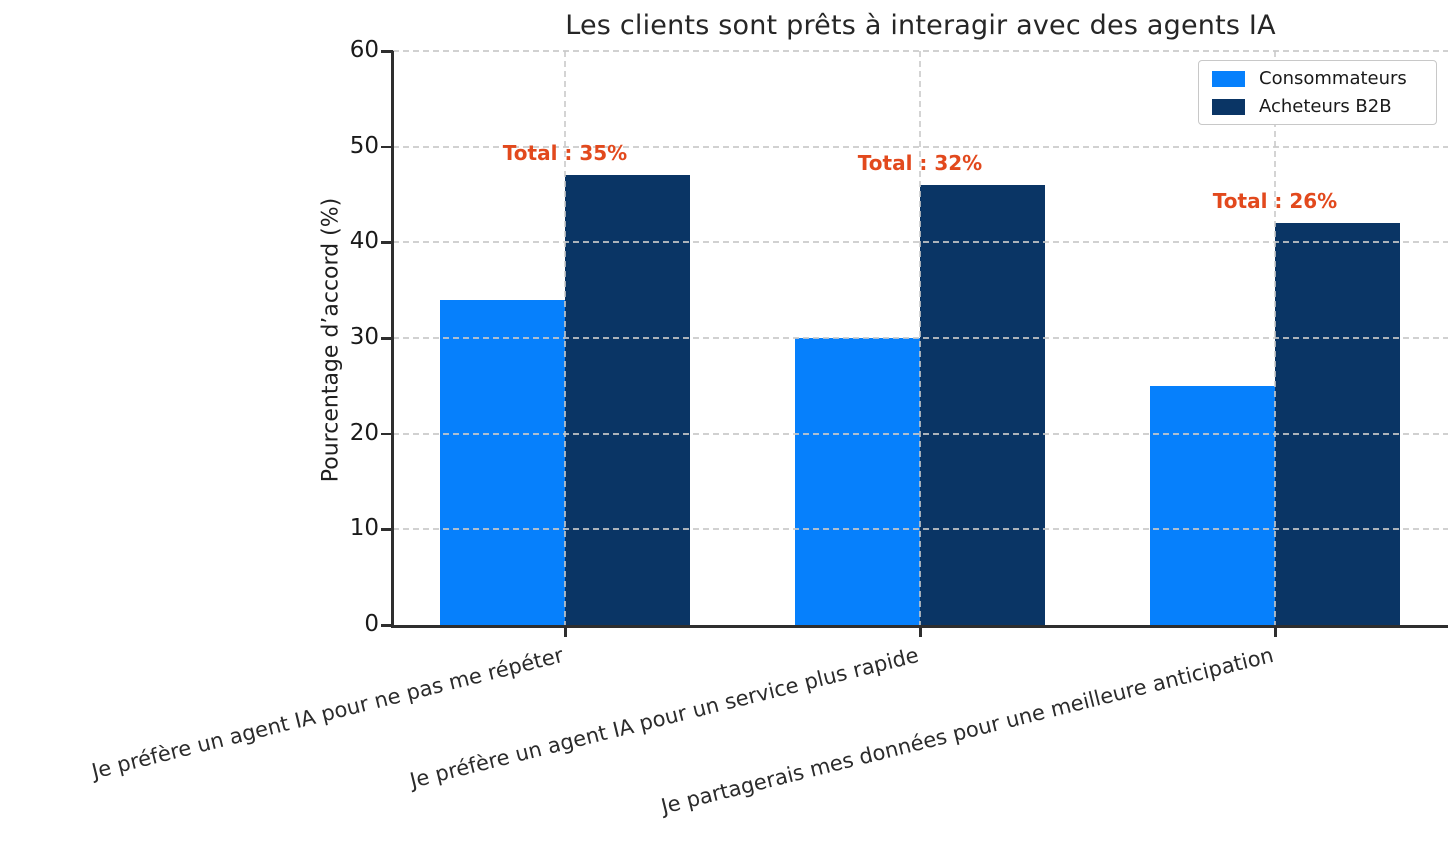 The image size is (1448, 850). Describe the element at coordinates (565, 632) in the screenshot. I see `x-tickmark-group1` at that location.